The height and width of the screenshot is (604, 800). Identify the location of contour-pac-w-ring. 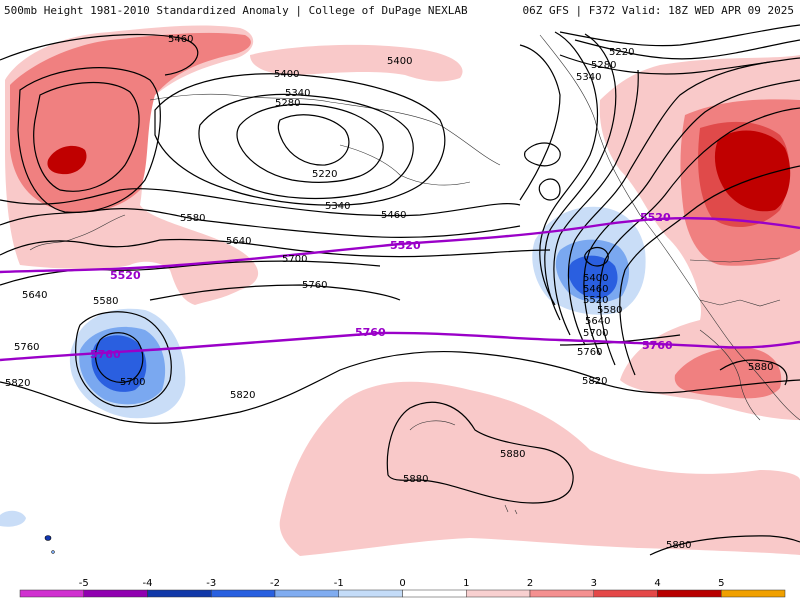
(123, 359).